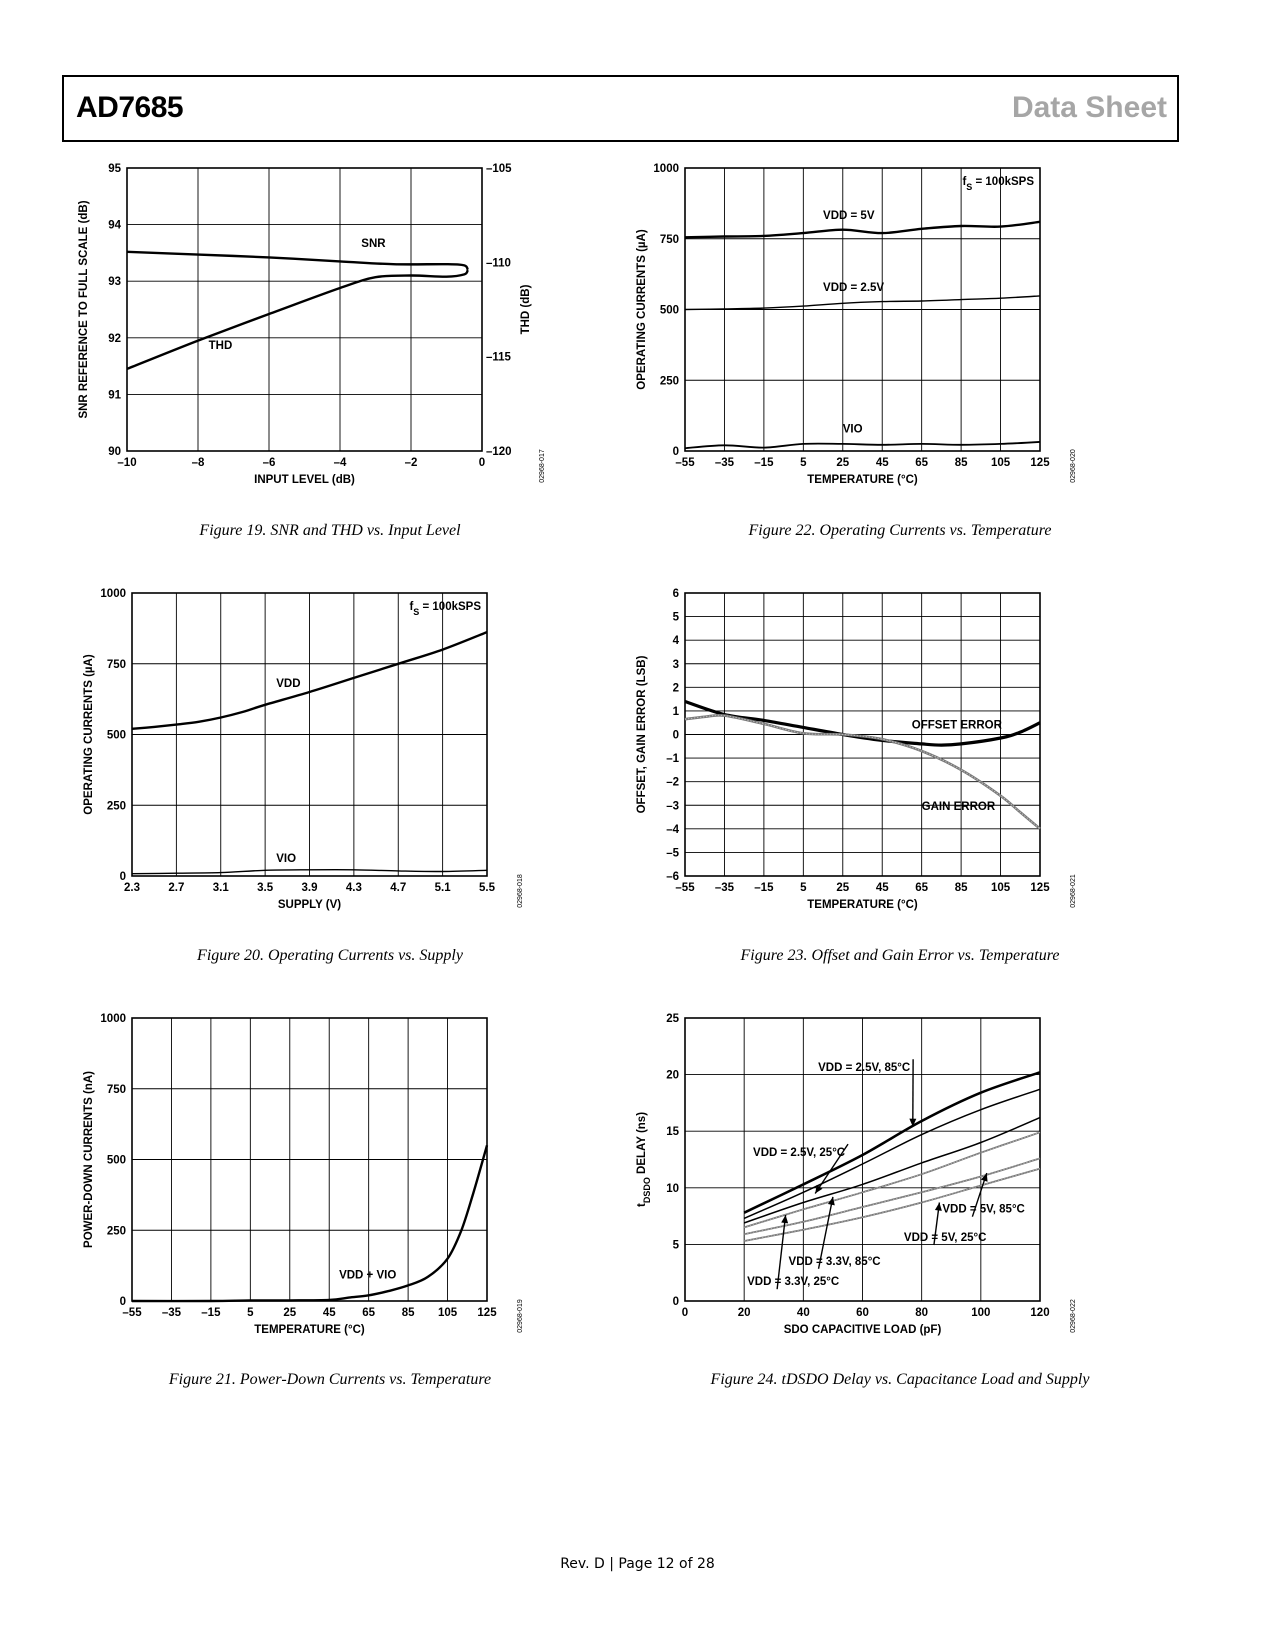  What do you see at coordinates (725, 463) in the screenshot?
I see `fig22-xtick: –35` at bounding box center [725, 463].